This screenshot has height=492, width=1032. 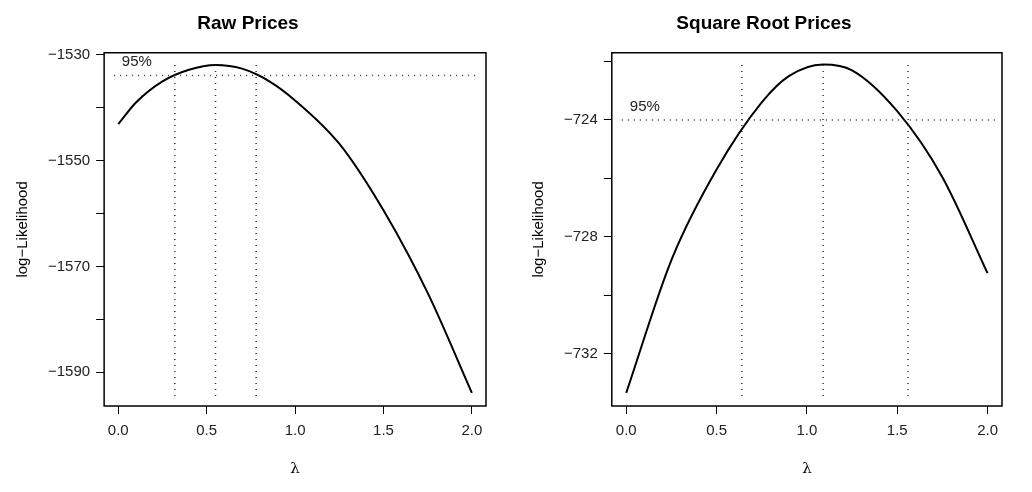 I want to click on y-tick-label: −732, so click(x=580, y=352).